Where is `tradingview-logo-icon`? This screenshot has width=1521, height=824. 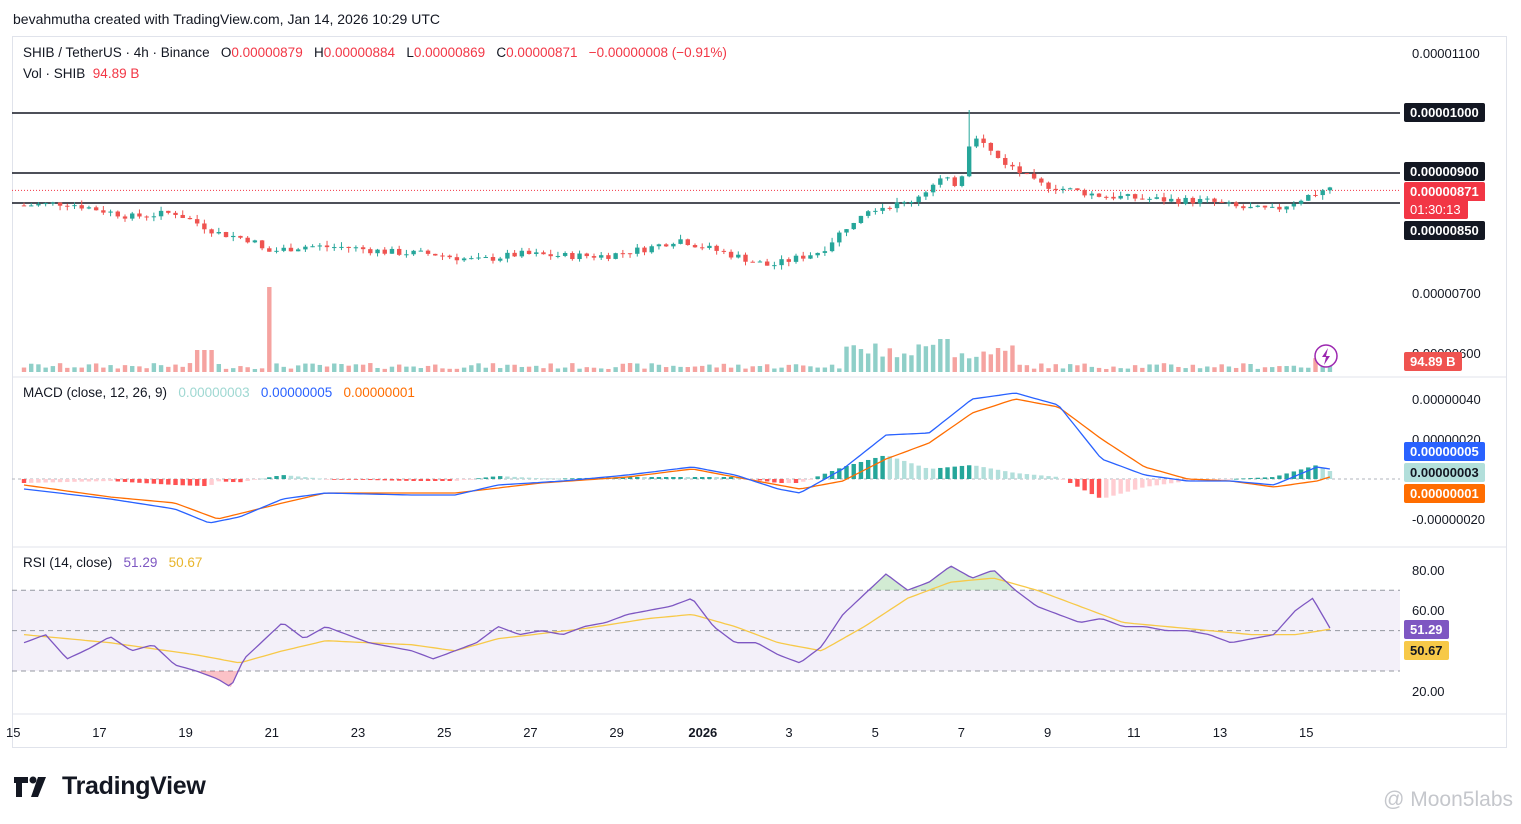 tradingview-logo-icon is located at coordinates (30, 786).